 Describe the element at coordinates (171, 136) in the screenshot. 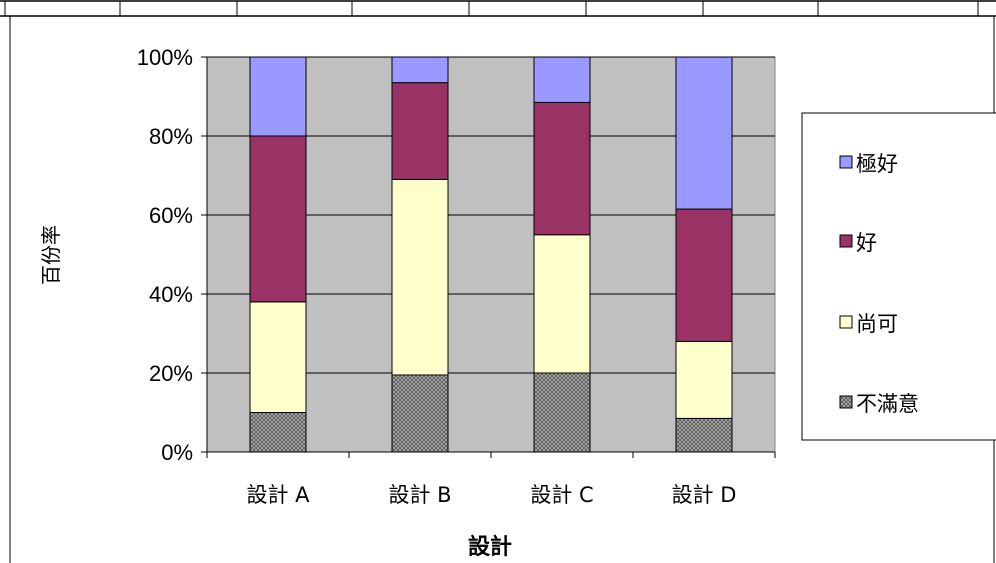

I see `y-tick-label: 80%` at that location.